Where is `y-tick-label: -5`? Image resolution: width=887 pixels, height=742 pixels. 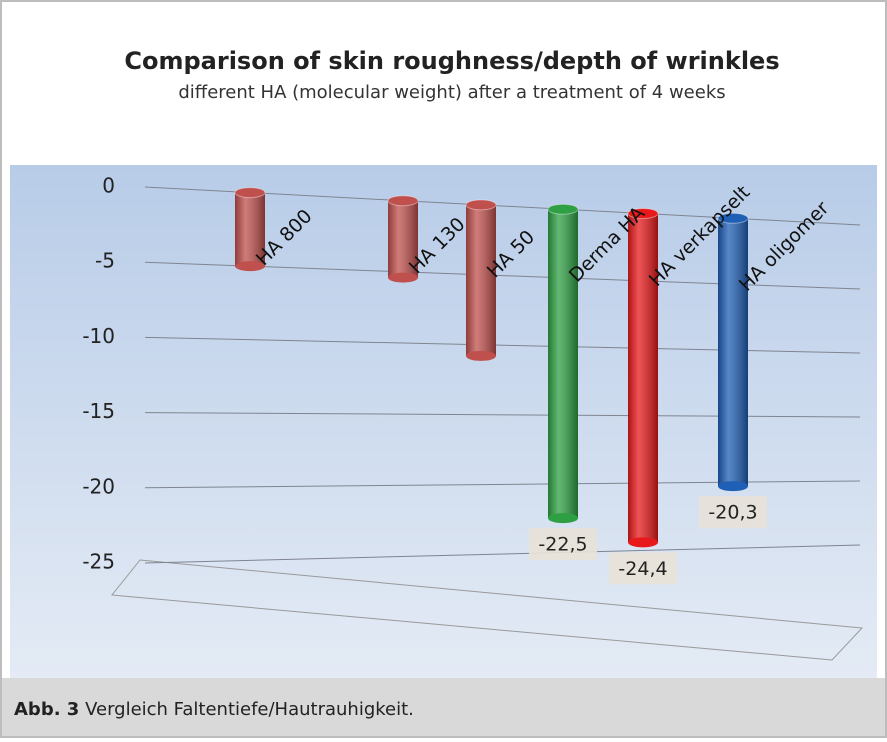 y-tick-label: -5 is located at coordinates (105, 261).